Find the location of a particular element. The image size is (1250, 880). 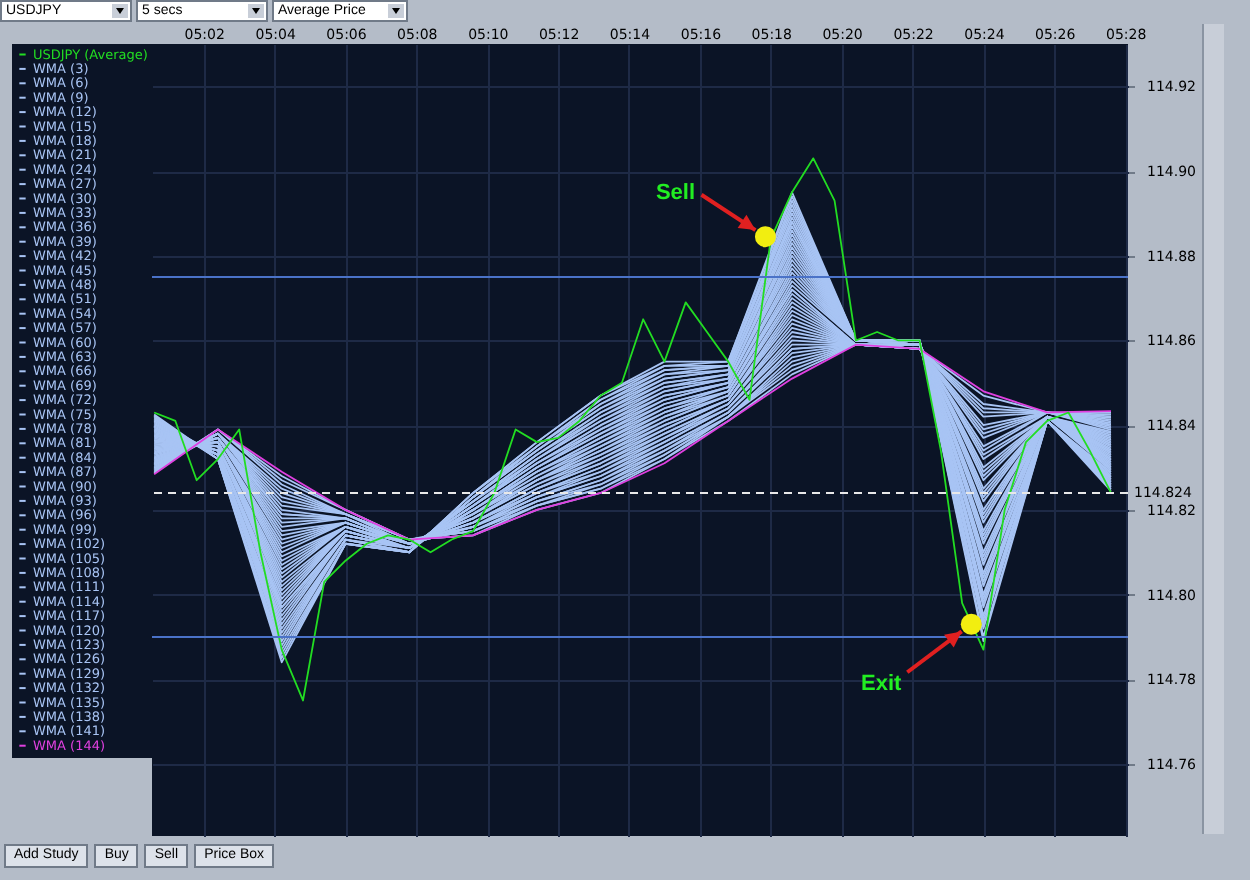

annotation: Sell is located at coordinates (675, 192).